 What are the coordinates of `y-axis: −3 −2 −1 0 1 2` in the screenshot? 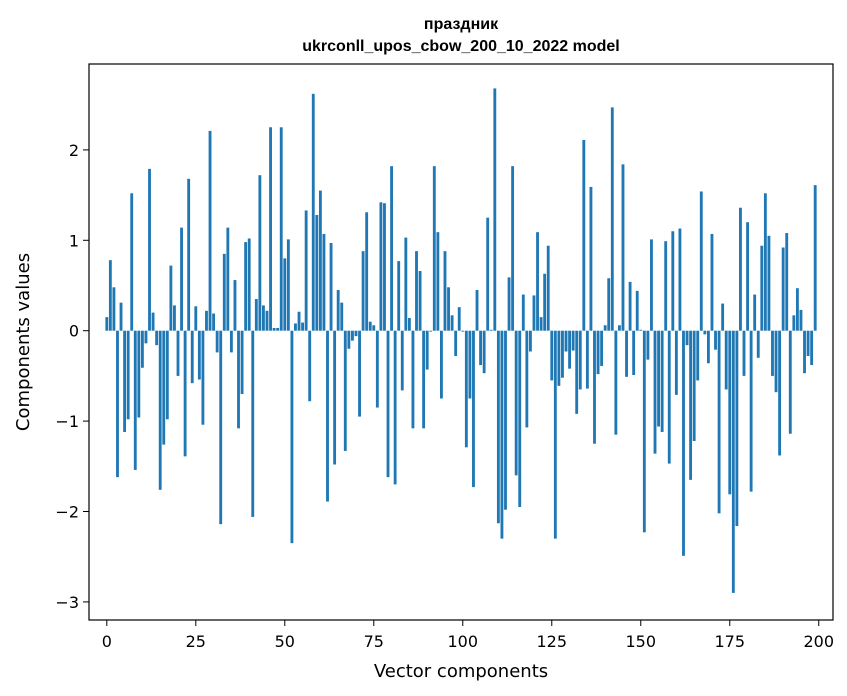 It's located at (72, 376).